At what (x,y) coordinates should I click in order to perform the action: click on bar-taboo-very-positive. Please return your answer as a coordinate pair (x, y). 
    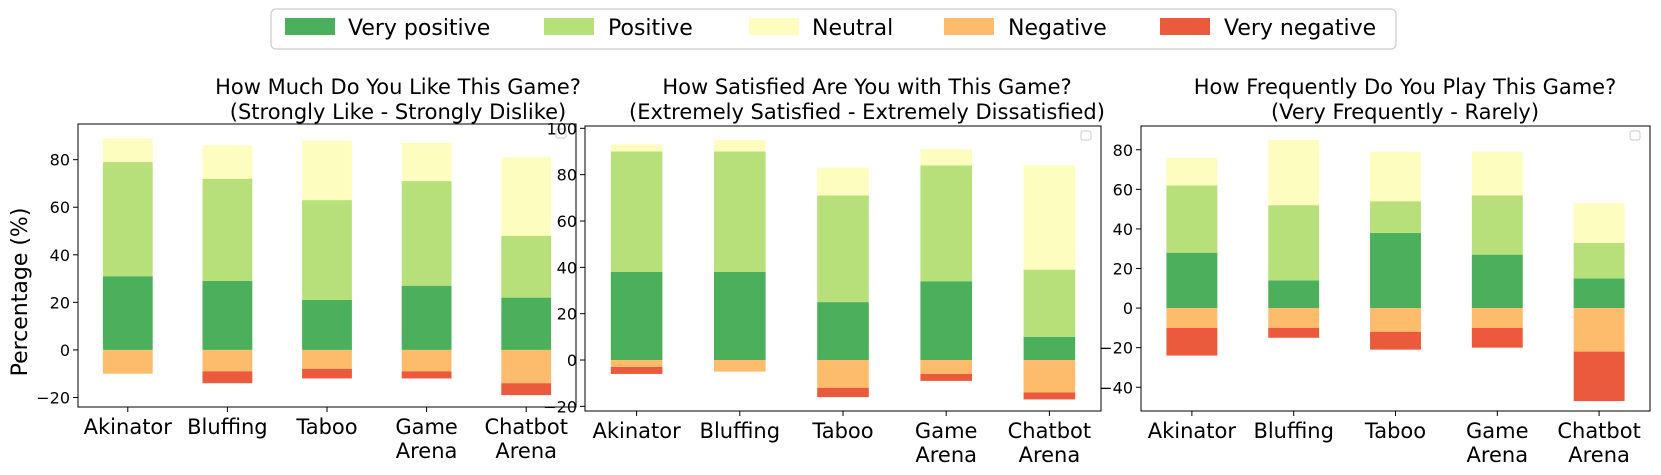
    Looking at the image, I should click on (1395, 270).